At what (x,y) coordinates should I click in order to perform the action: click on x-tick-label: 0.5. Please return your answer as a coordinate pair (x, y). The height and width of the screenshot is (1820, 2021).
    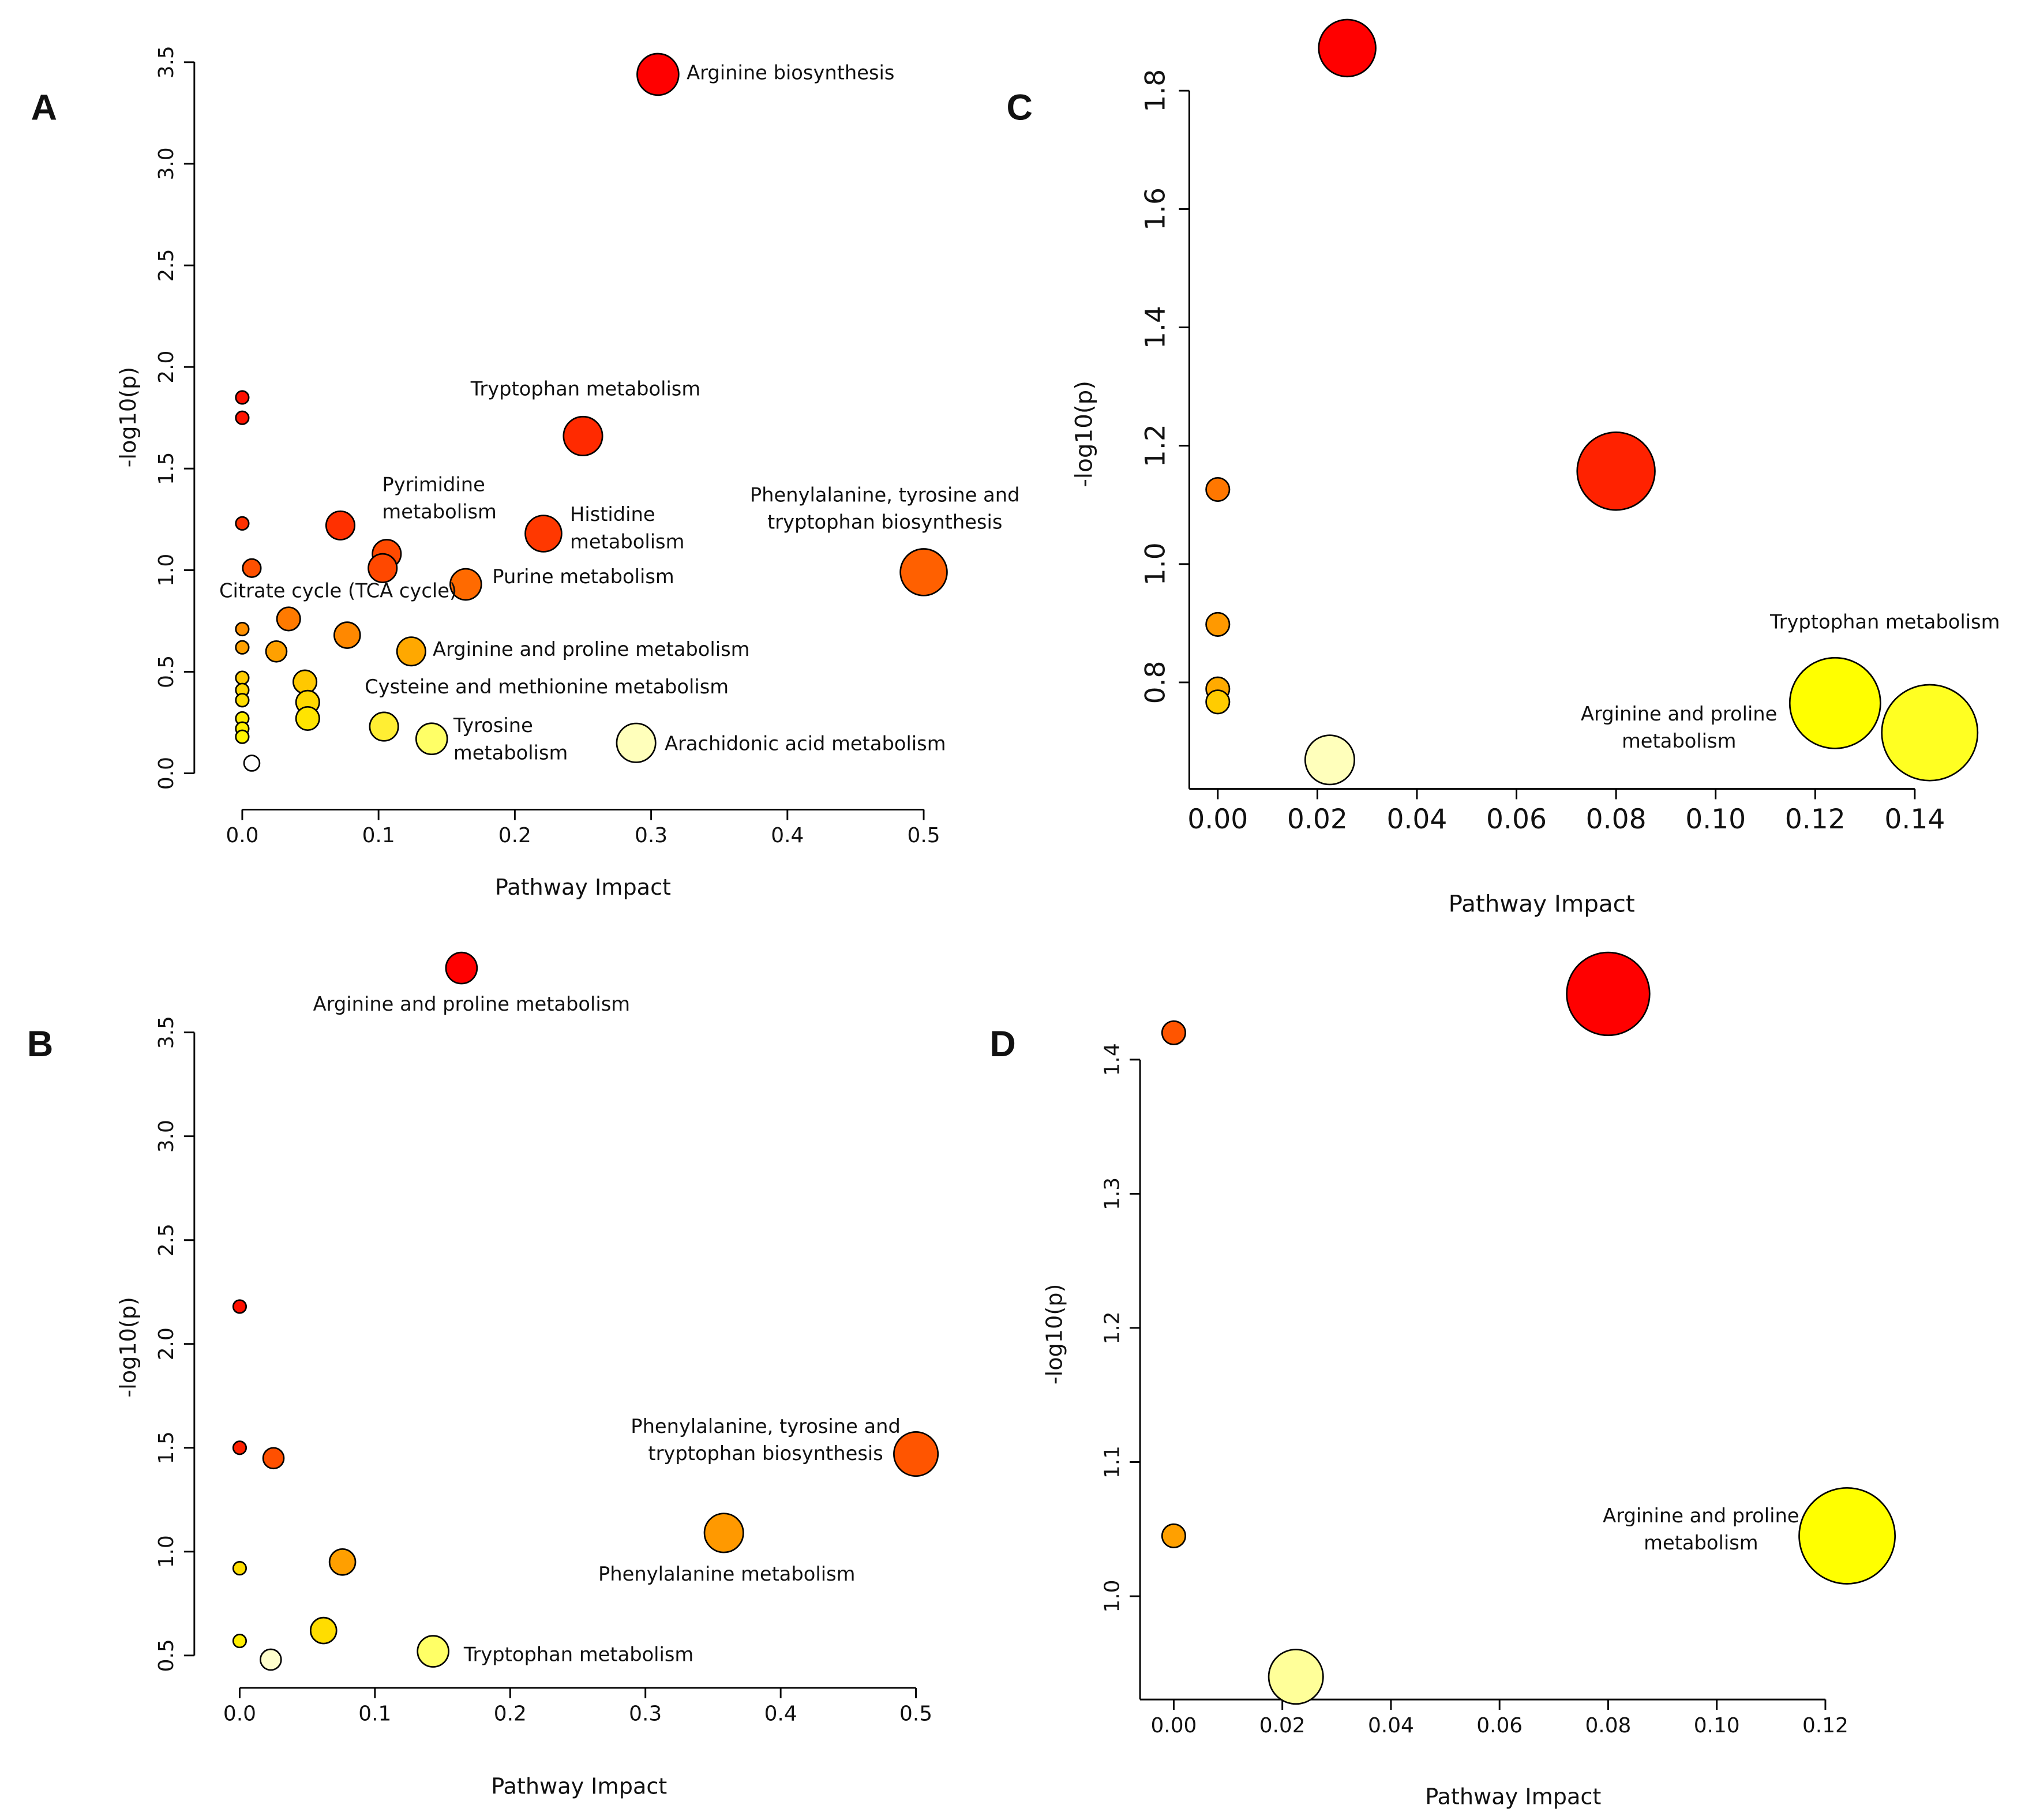
    Looking at the image, I should click on (916, 1714).